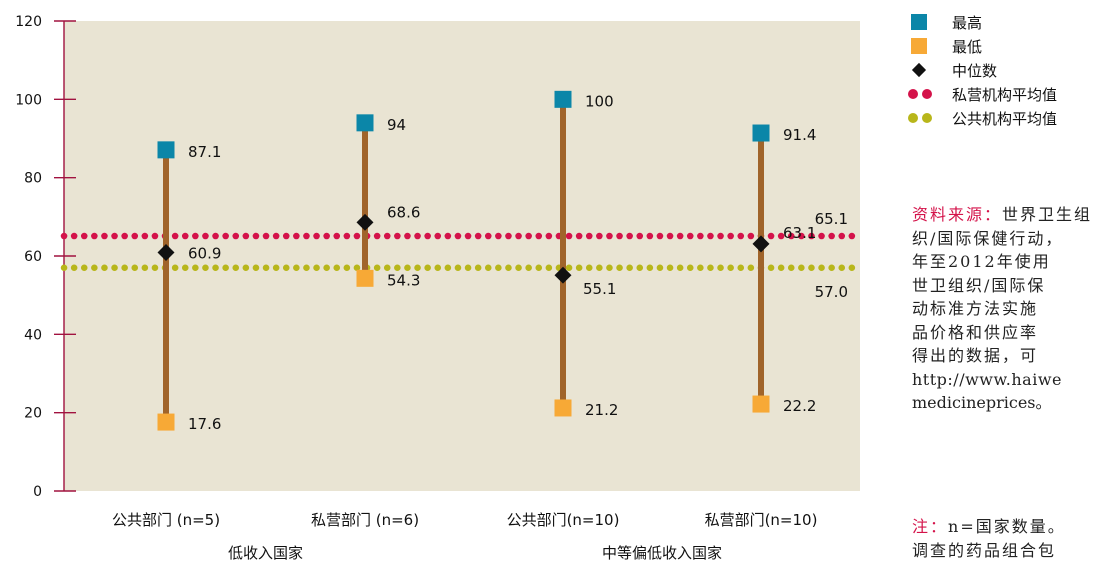  I want to click on median-value-label: 55.1, so click(599, 289).